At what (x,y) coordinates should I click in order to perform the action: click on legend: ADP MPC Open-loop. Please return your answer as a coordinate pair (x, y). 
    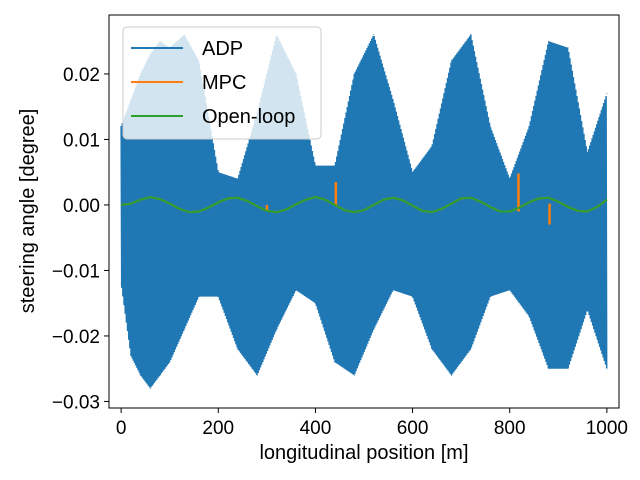
    Looking at the image, I should click on (222, 83).